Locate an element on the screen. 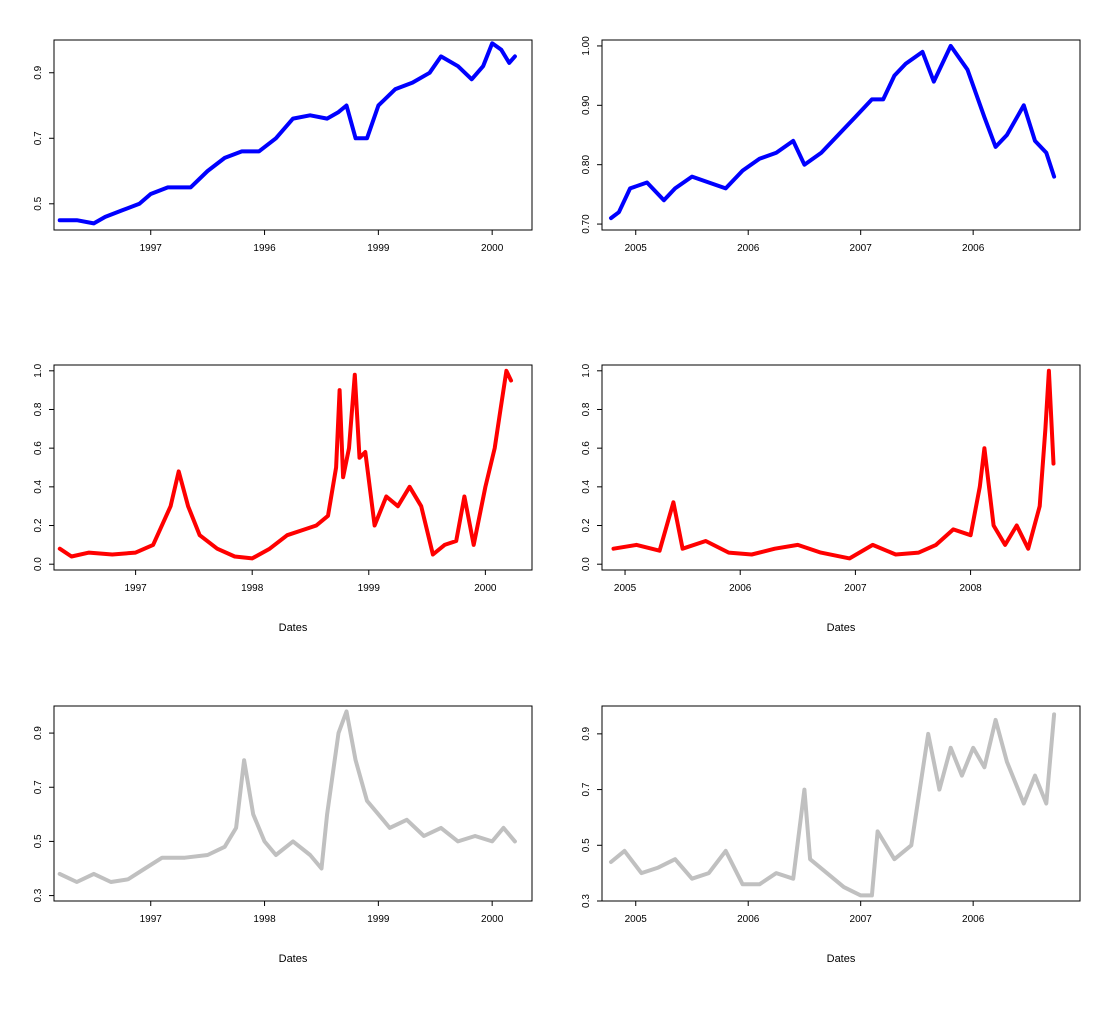  x-tick-label: 2008 is located at coordinates (970, 588).